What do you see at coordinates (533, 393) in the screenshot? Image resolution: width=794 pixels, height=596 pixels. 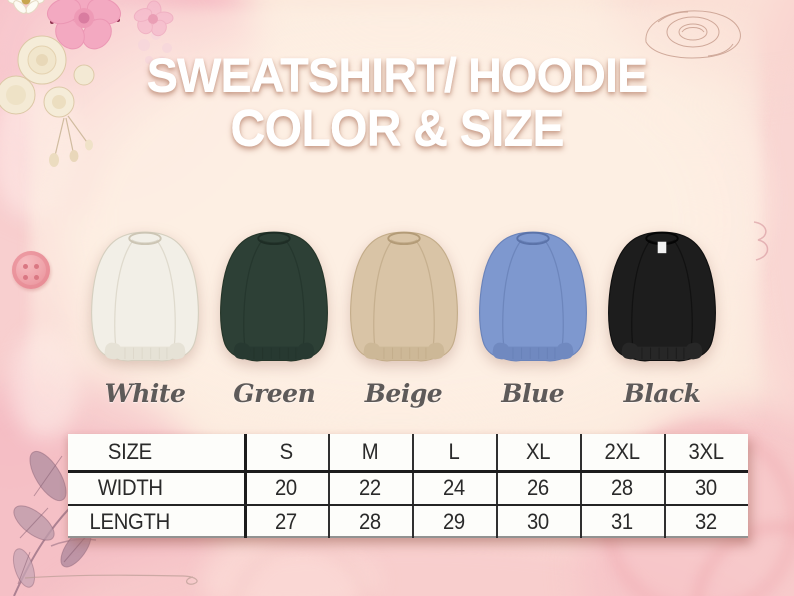 I see `color-label: Blue` at bounding box center [533, 393].